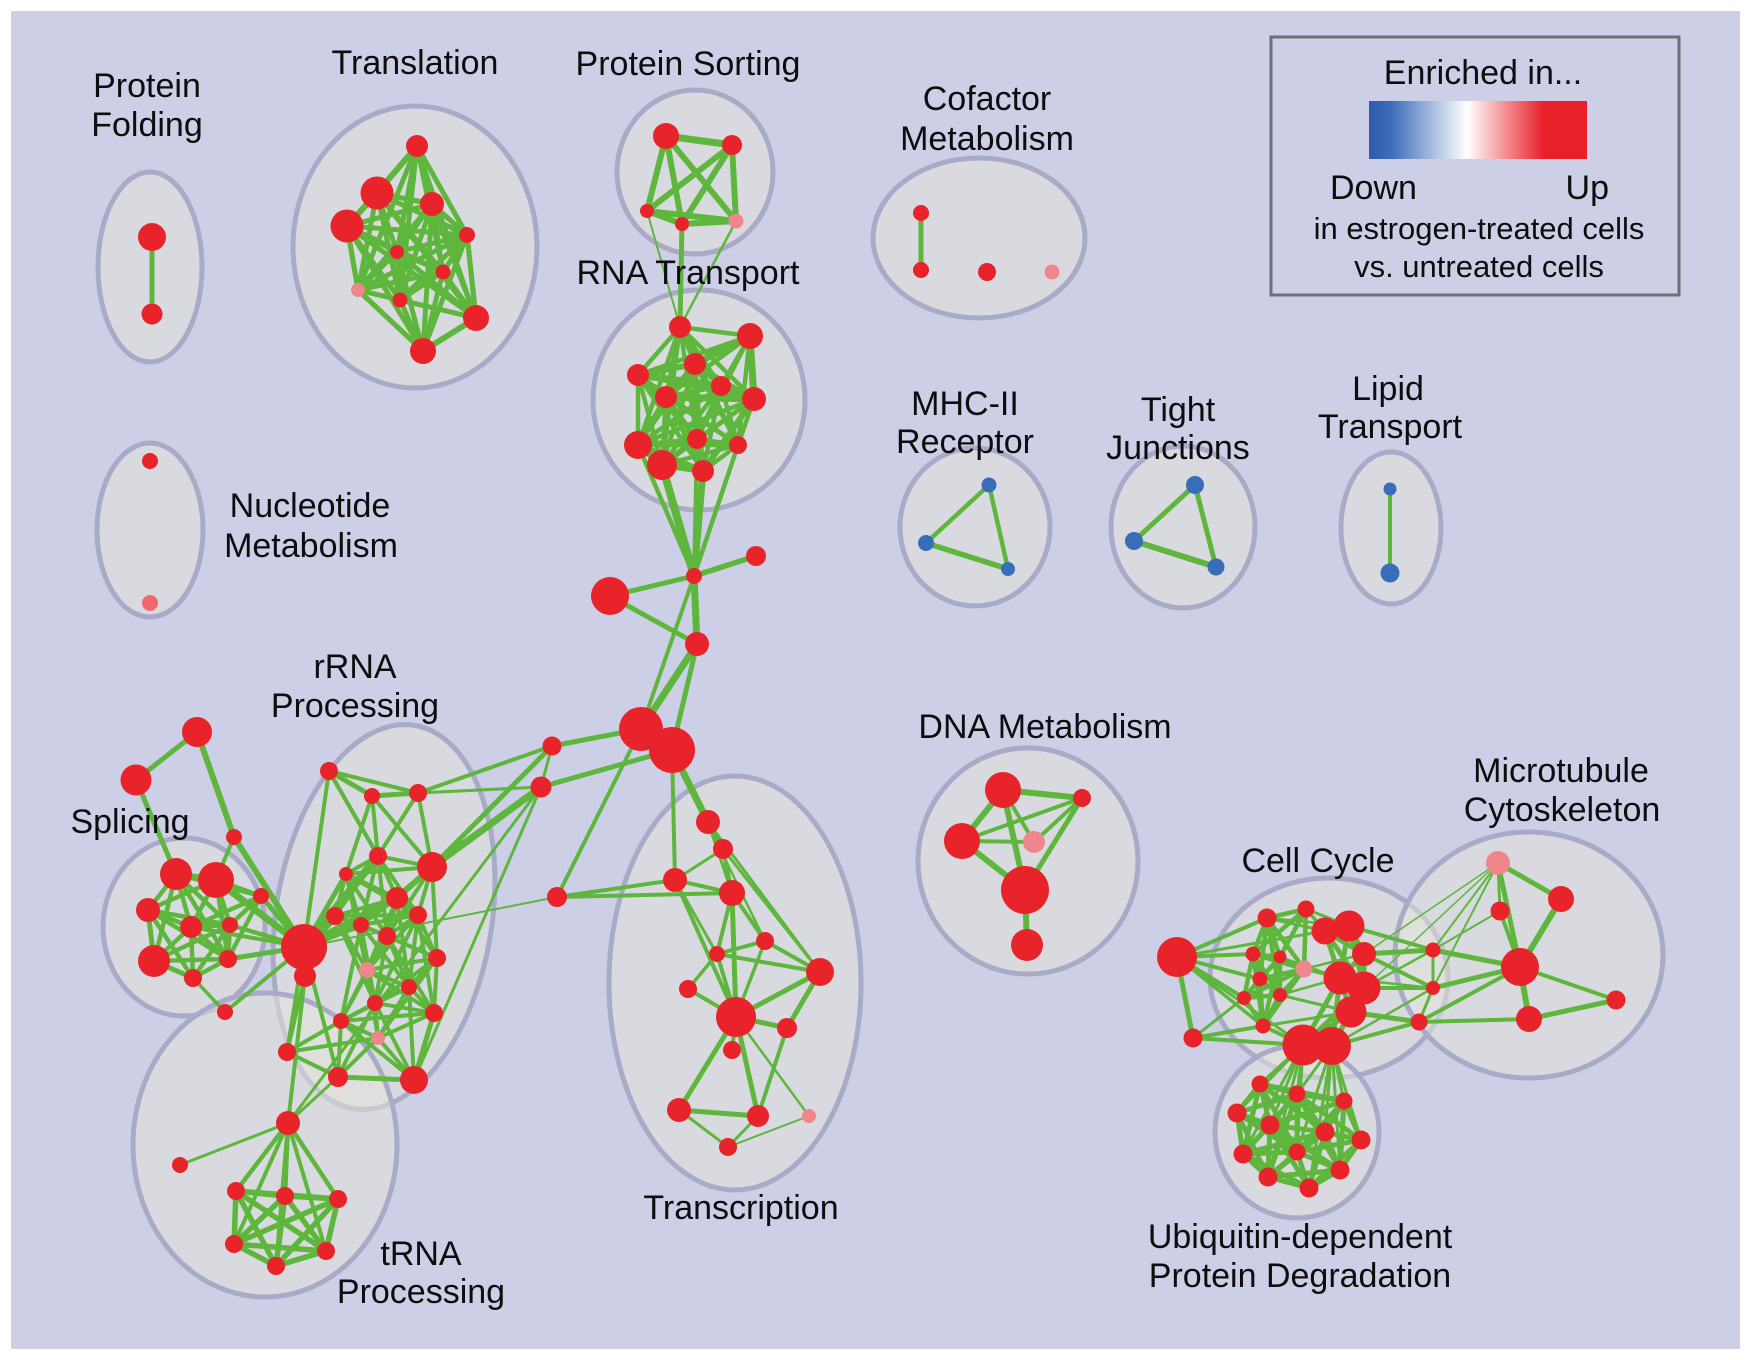  Describe the element at coordinates (740, 1208) in the screenshot. I see `svg-text: Transcription` at that location.